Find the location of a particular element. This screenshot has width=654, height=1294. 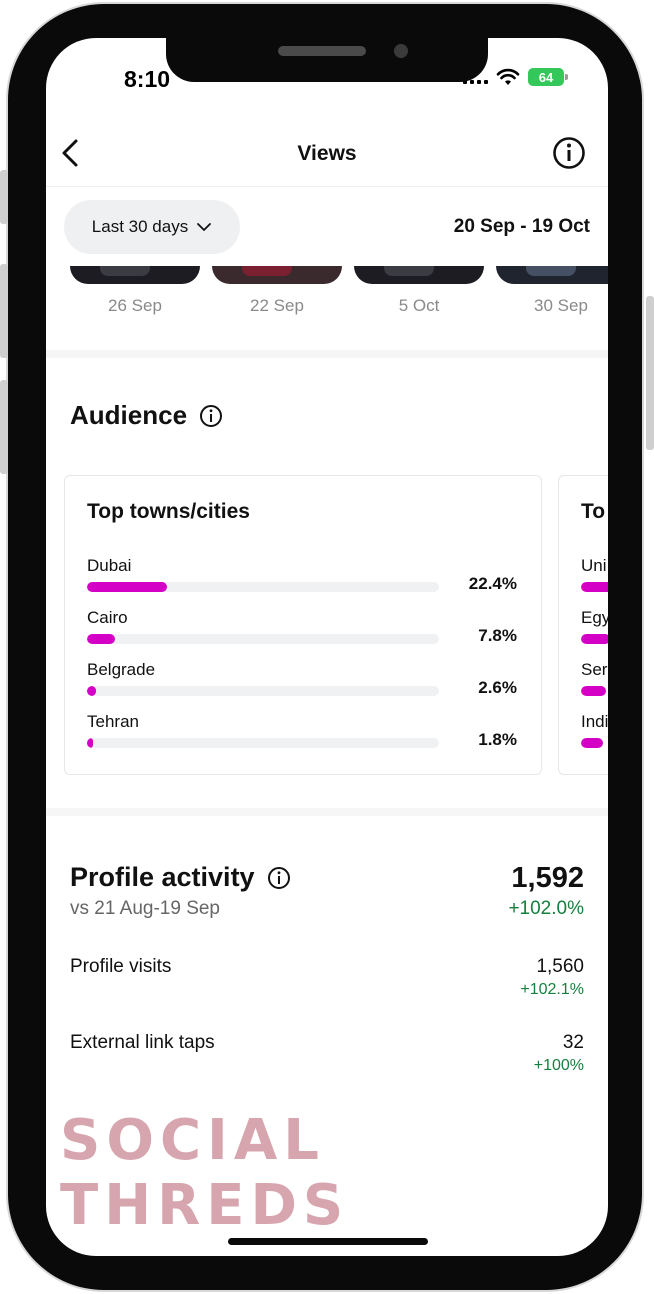

top-countries-card: To Uni Egy Ser Indi is located at coordinates (583, 625).